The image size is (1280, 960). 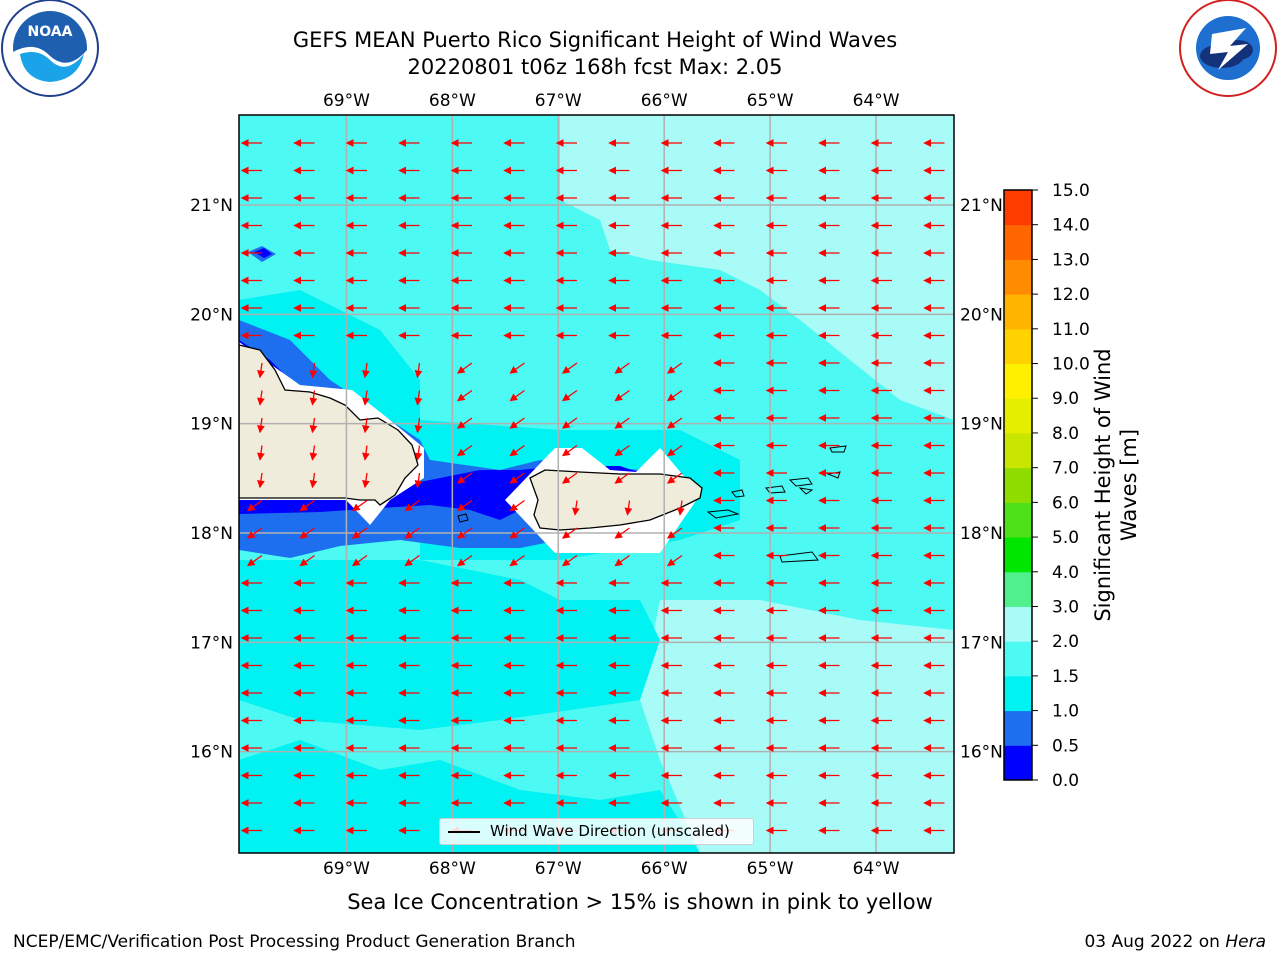 What do you see at coordinates (1065, 781) in the screenshot?
I see `colorbar-tick-label: 0.0` at bounding box center [1065, 781].